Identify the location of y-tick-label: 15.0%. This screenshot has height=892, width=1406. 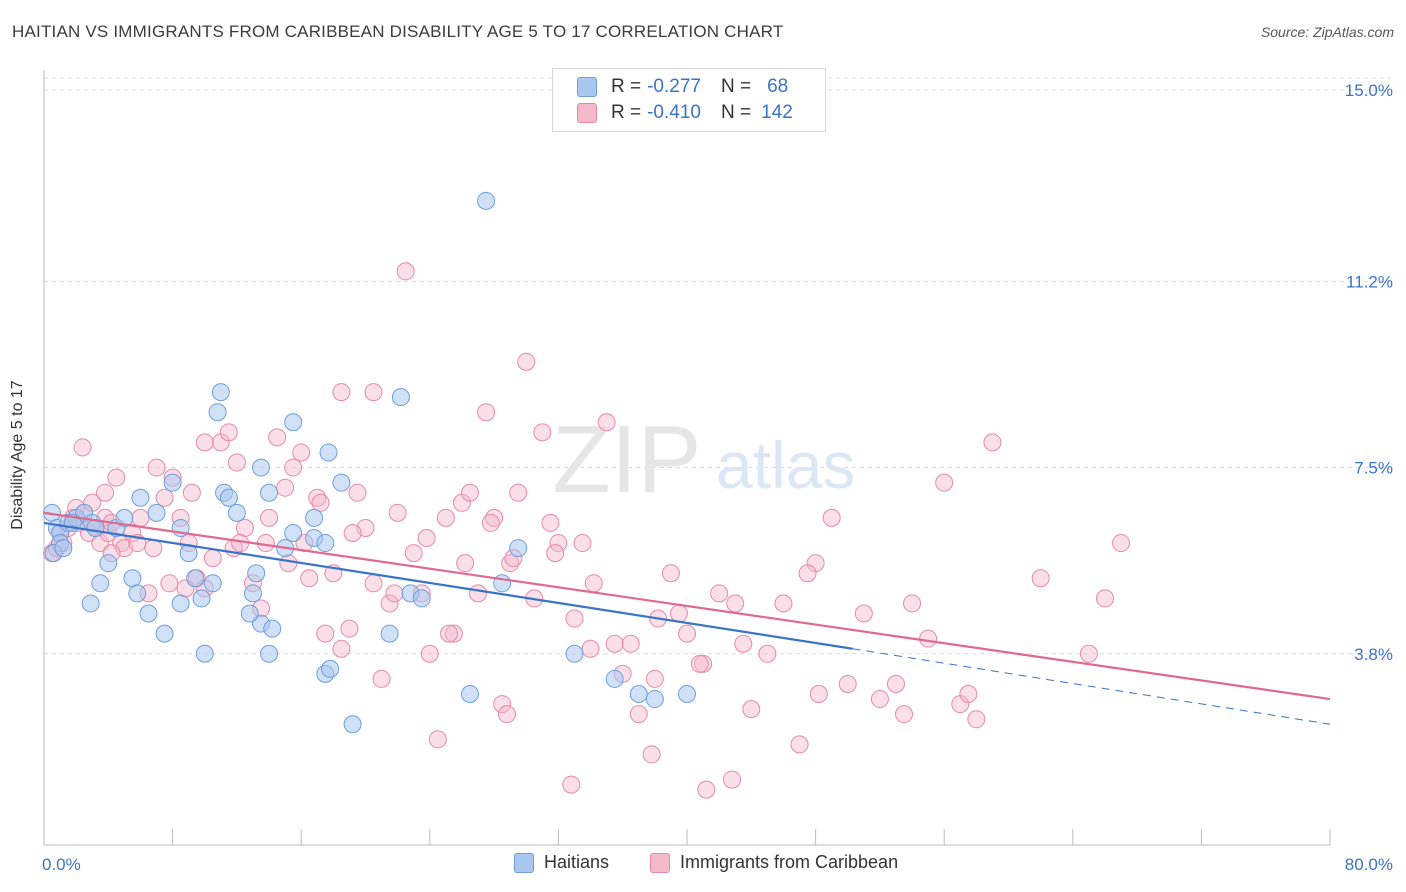
(1369, 90).